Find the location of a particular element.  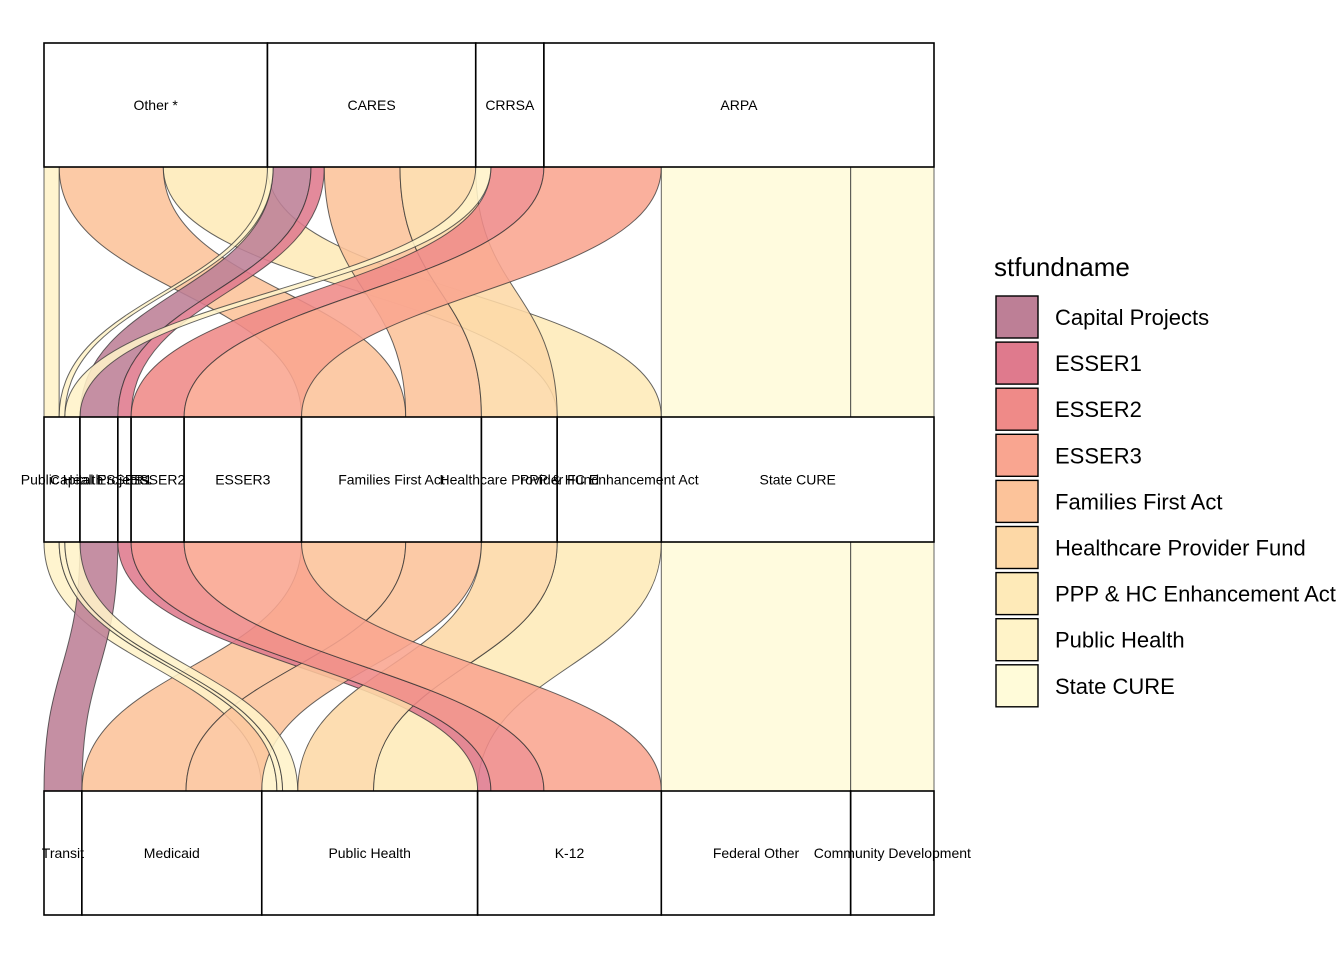

legend-title: stfundname is located at coordinates (1062, 267).